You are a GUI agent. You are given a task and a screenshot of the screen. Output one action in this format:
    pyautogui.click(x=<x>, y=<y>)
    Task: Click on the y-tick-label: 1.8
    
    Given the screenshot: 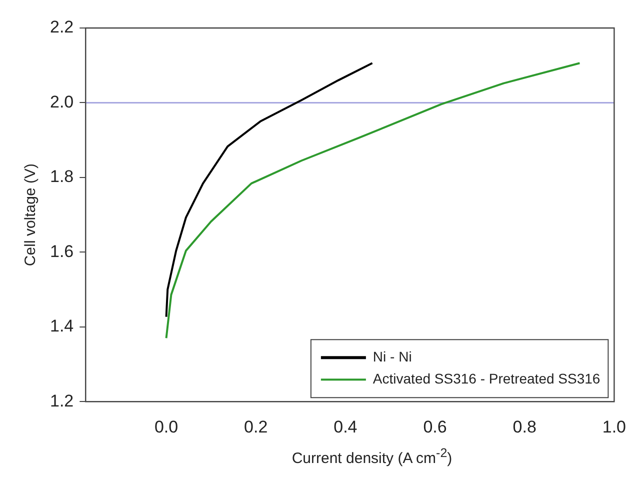 What is the action you would take?
    pyautogui.click(x=62, y=176)
    